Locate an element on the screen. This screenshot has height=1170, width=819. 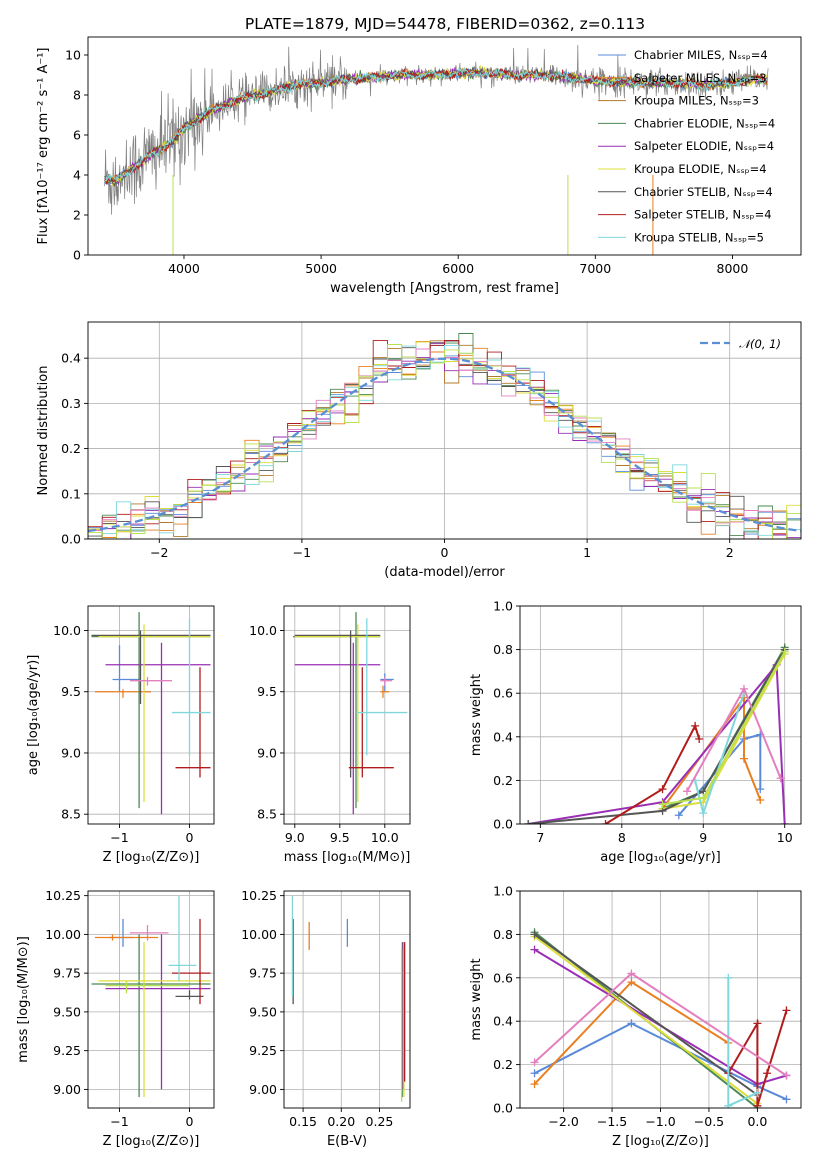
legend-label: Kroupa MILES, Nₛₛₚ=3 is located at coordinates (696, 101).